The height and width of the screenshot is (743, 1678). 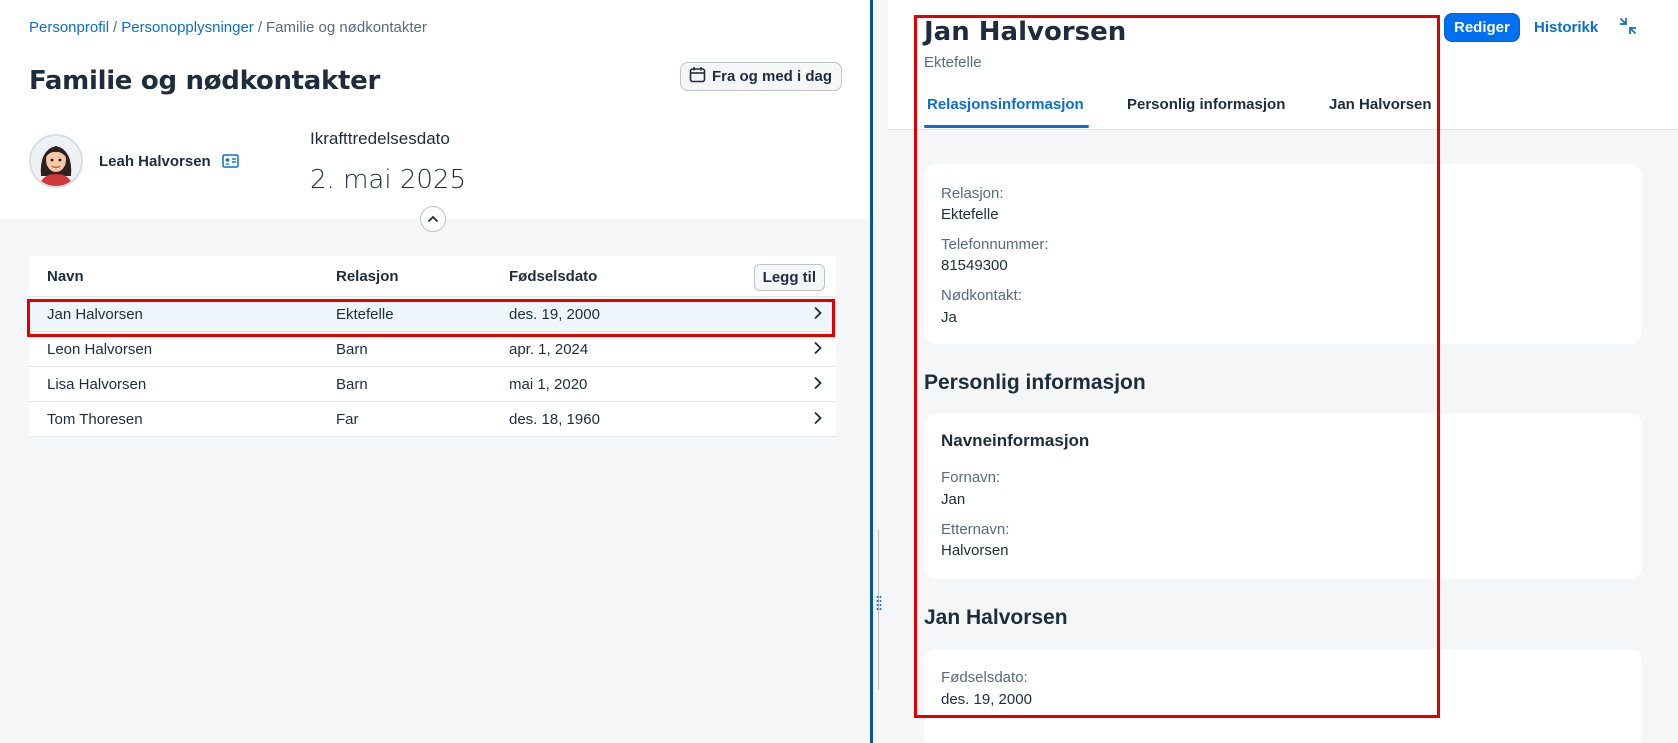 What do you see at coordinates (432, 419) in the screenshot?
I see `table-row: Tom Thoresen Far des. 18, 1960` at bounding box center [432, 419].